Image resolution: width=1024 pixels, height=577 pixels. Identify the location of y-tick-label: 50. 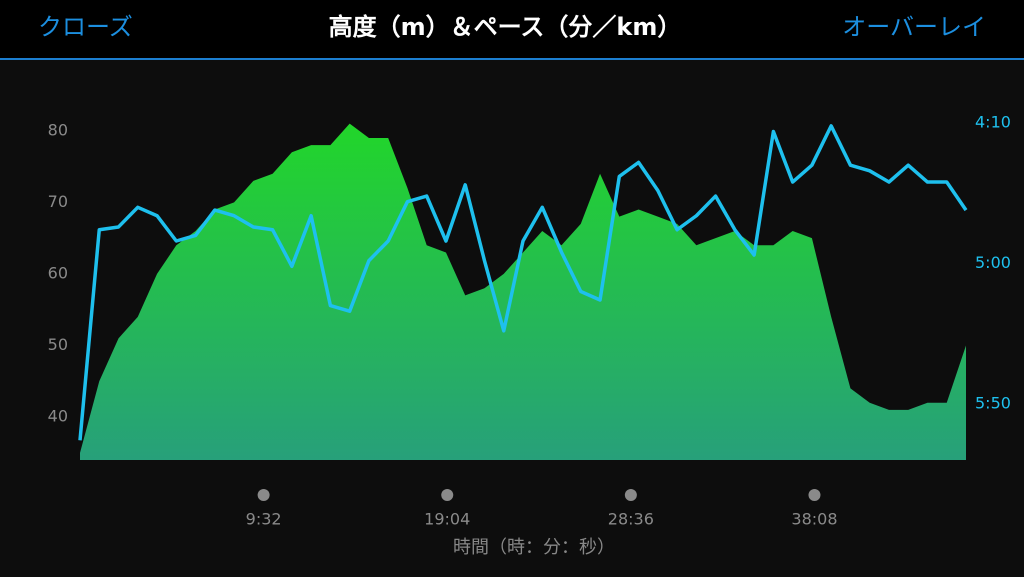
(58, 344).